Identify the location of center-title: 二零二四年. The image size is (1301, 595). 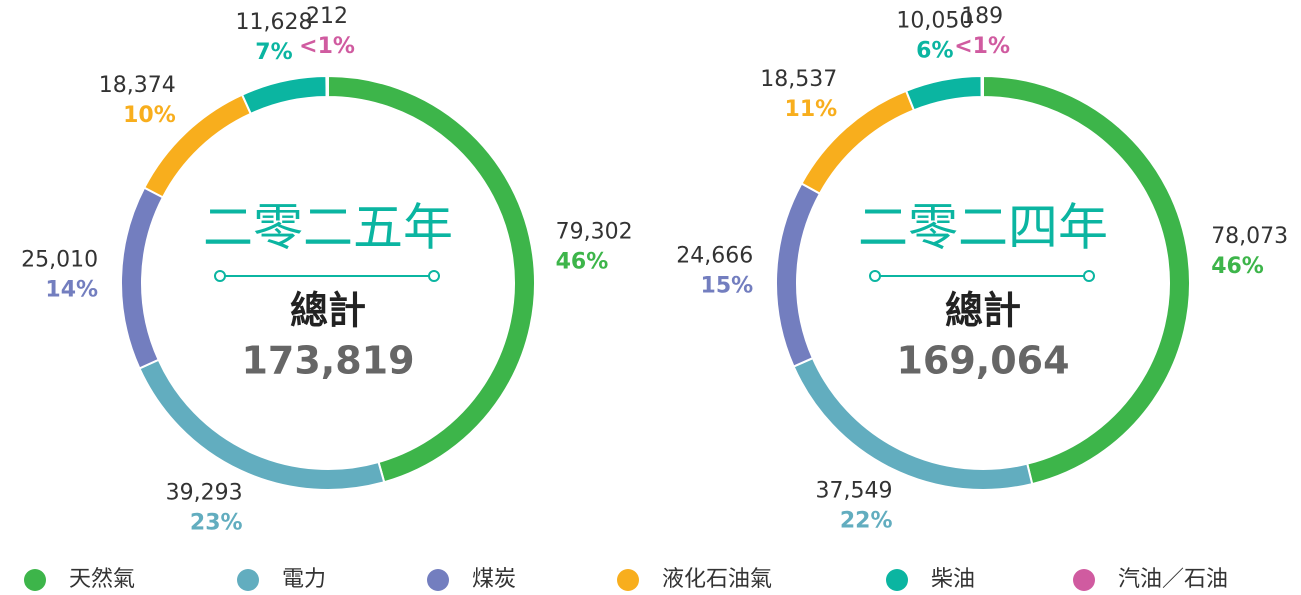
(983, 228).